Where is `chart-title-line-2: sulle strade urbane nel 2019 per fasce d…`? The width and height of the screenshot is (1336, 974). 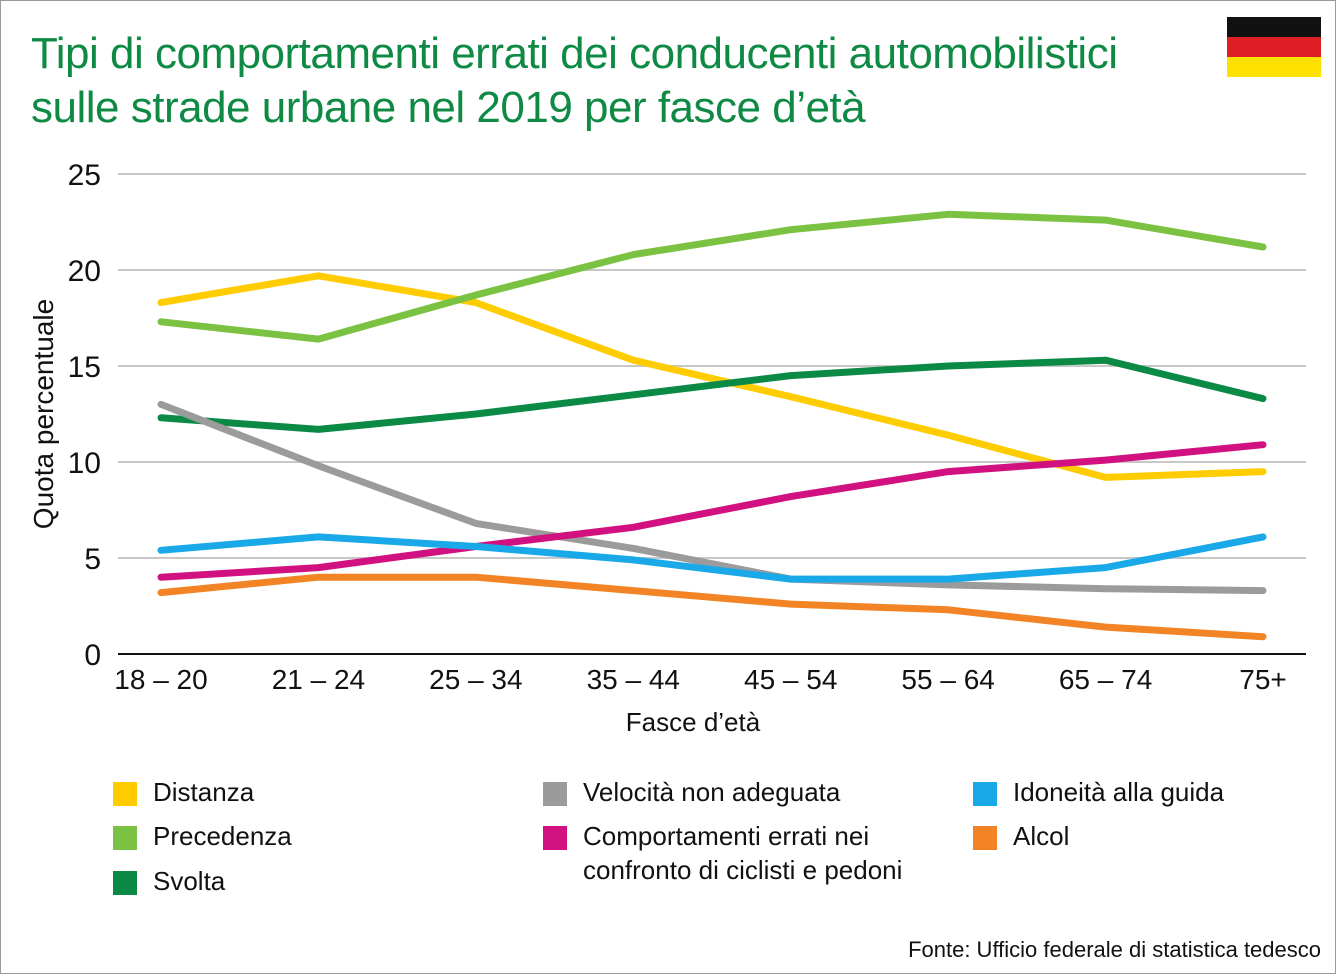 chart-title-line-2: sulle strade urbane nel 2019 per fasce d… is located at coordinates (448, 107).